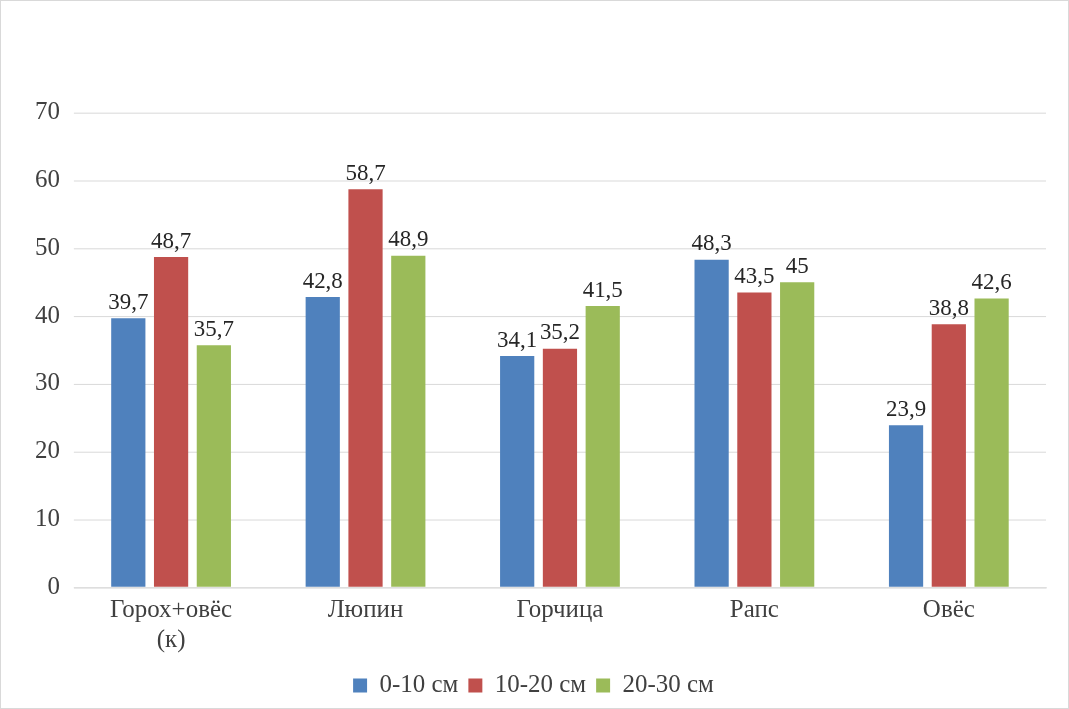 Image resolution: width=1069 pixels, height=709 pixels. Describe the element at coordinates (948, 307) in the screenshot. I see `data-label: 38,8` at that location.